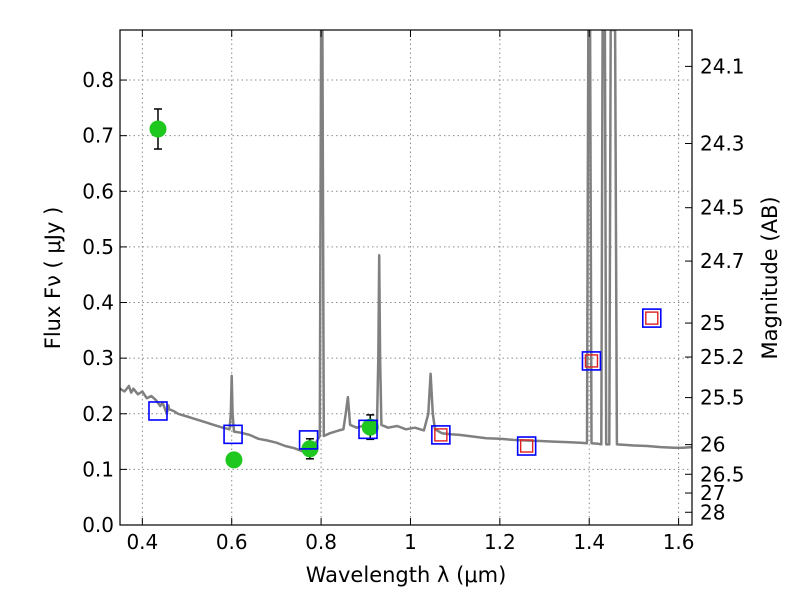  Describe the element at coordinates (712, 445) in the screenshot. I see `magnitude-tick-label: 26` at that location.